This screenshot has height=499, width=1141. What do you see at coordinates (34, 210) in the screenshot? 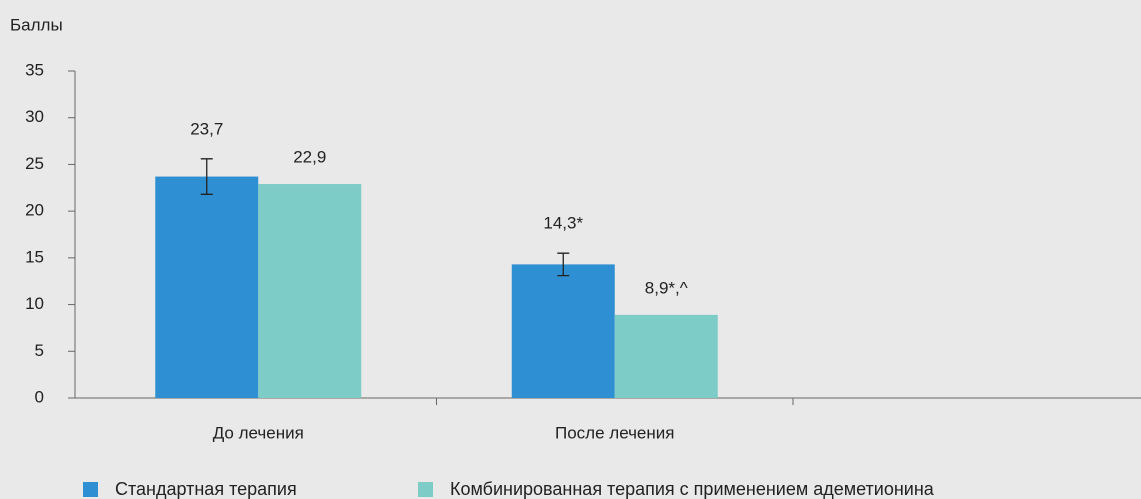
I see `y-tick-label: 20` at bounding box center [34, 210].